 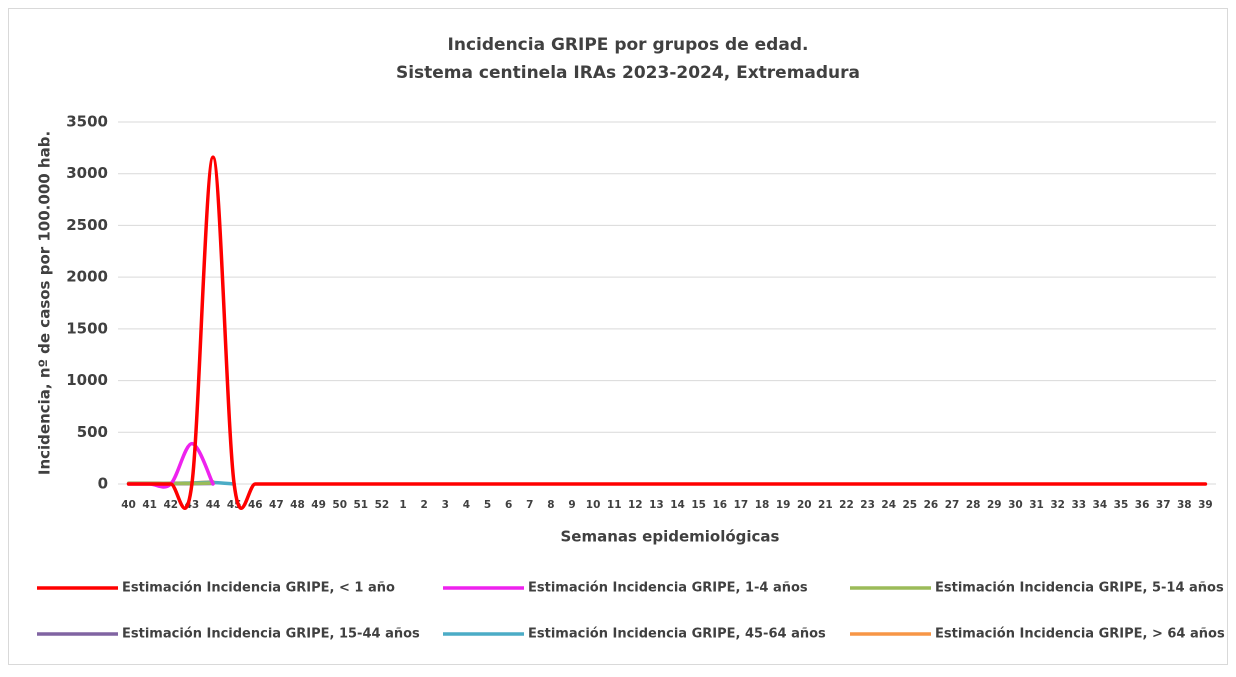 I want to click on x-tick-label: 16, so click(x=719, y=505).